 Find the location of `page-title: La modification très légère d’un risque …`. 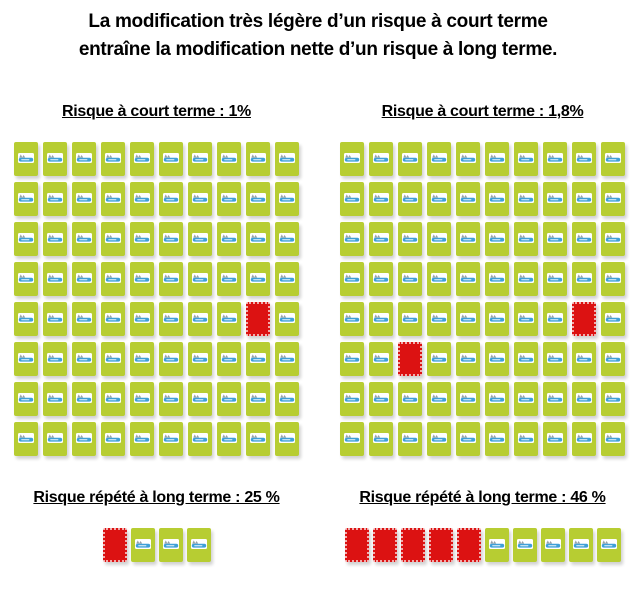

page-title: La modification très légère d’un risque … is located at coordinates (318, 36).